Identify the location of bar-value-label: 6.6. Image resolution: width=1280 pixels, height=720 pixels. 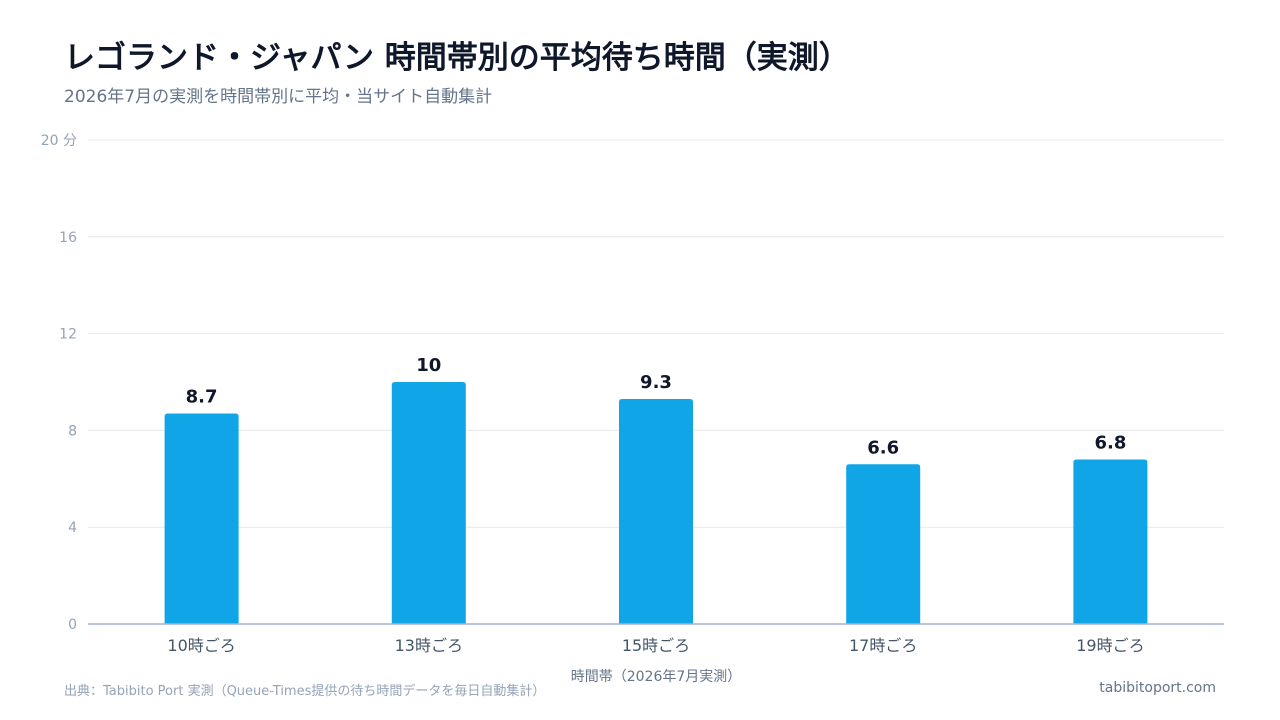
(883, 447).